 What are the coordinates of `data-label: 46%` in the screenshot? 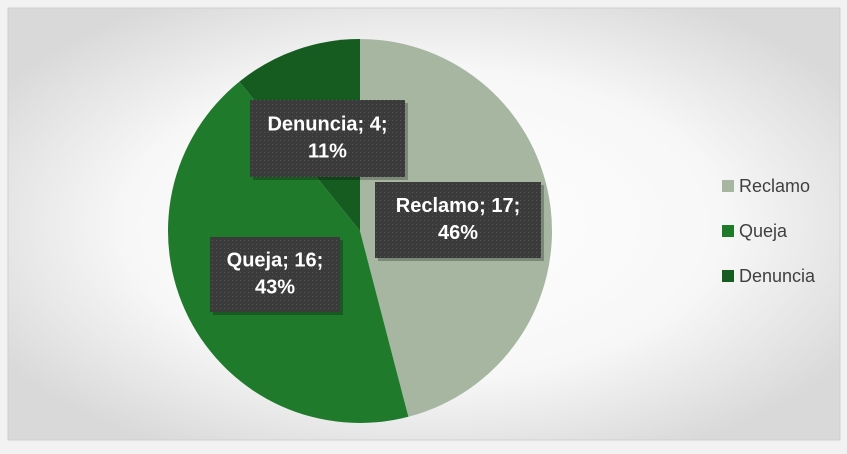 It's located at (458, 233).